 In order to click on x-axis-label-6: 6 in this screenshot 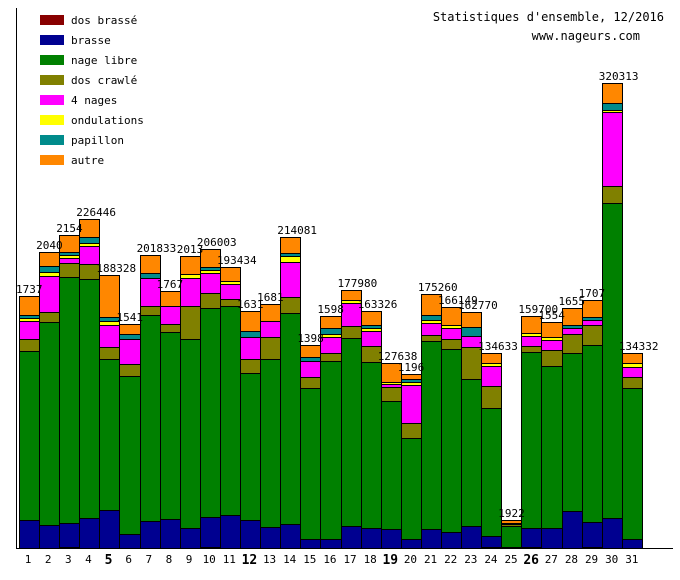, I will do `click(128, 559)`.